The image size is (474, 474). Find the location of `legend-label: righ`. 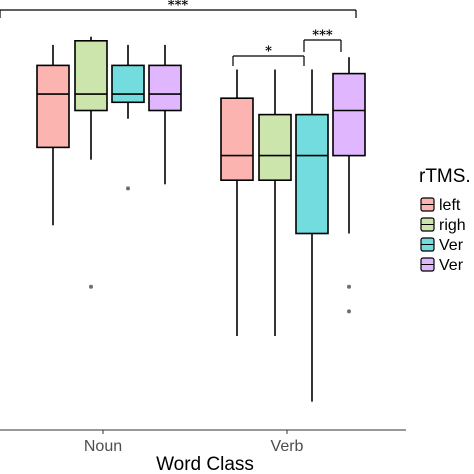

legend-label: righ is located at coordinates (452, 225).